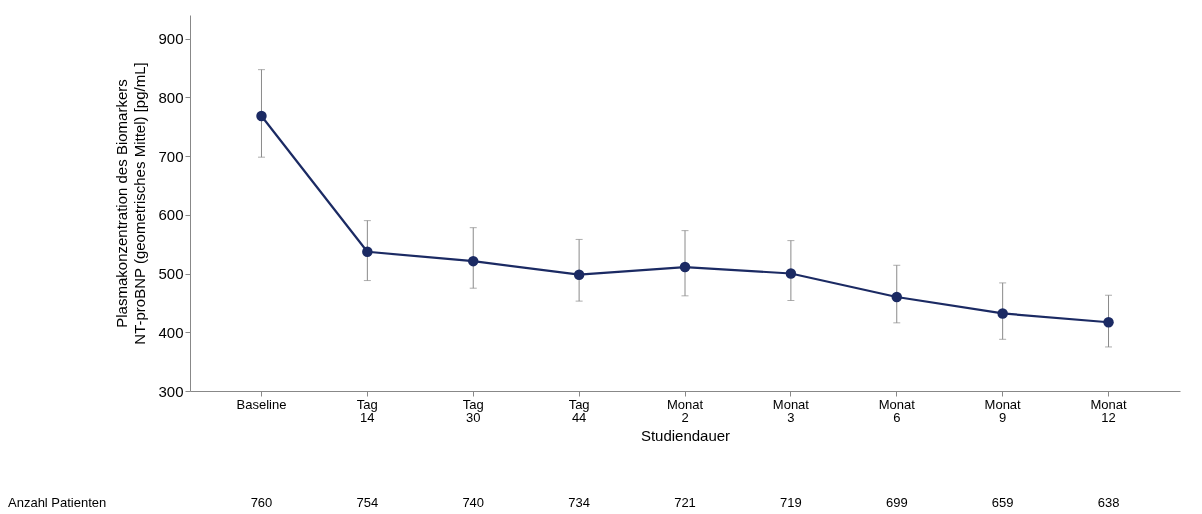 The height and width of the screenshot is (514, 1202). I want to click on text: 760, so click(261, 502).